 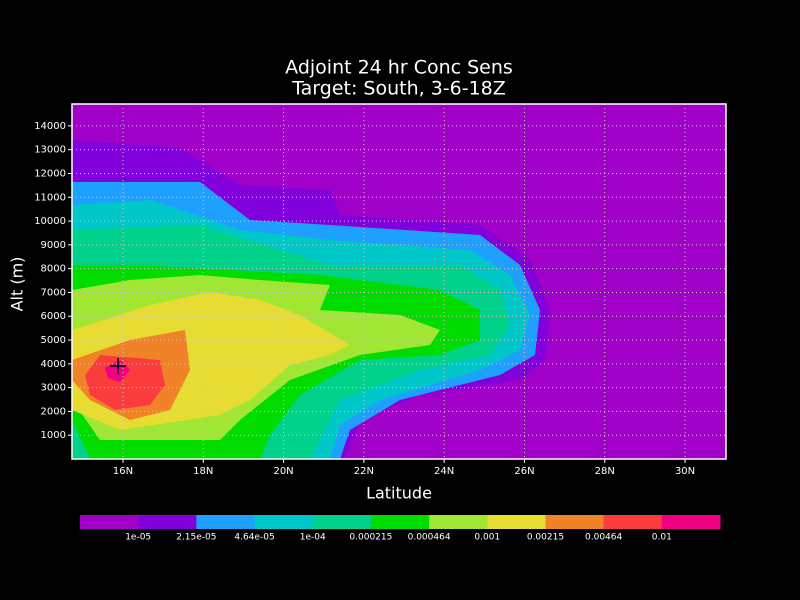 What do you see at coordinates (50, 197) in the screenshot?
I see `y-tick-label: 11000` at bounding box center [50, 197].